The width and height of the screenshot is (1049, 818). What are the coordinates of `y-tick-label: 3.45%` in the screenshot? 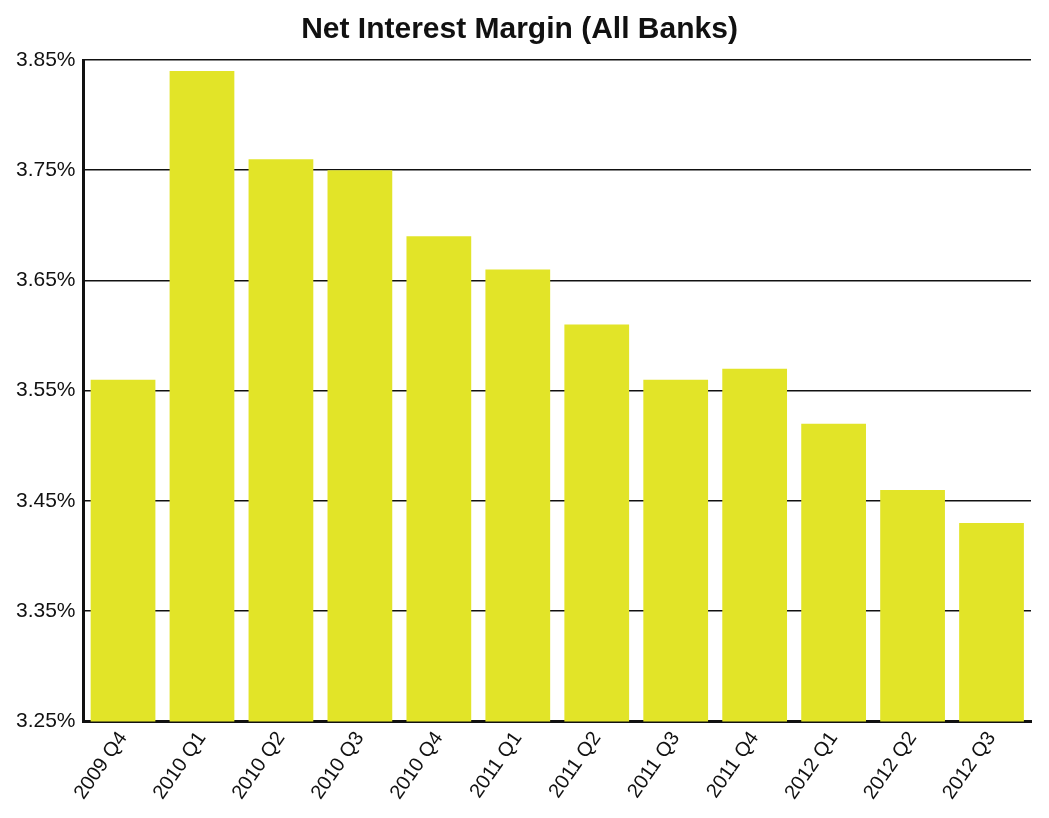 It's located at (46, 499).